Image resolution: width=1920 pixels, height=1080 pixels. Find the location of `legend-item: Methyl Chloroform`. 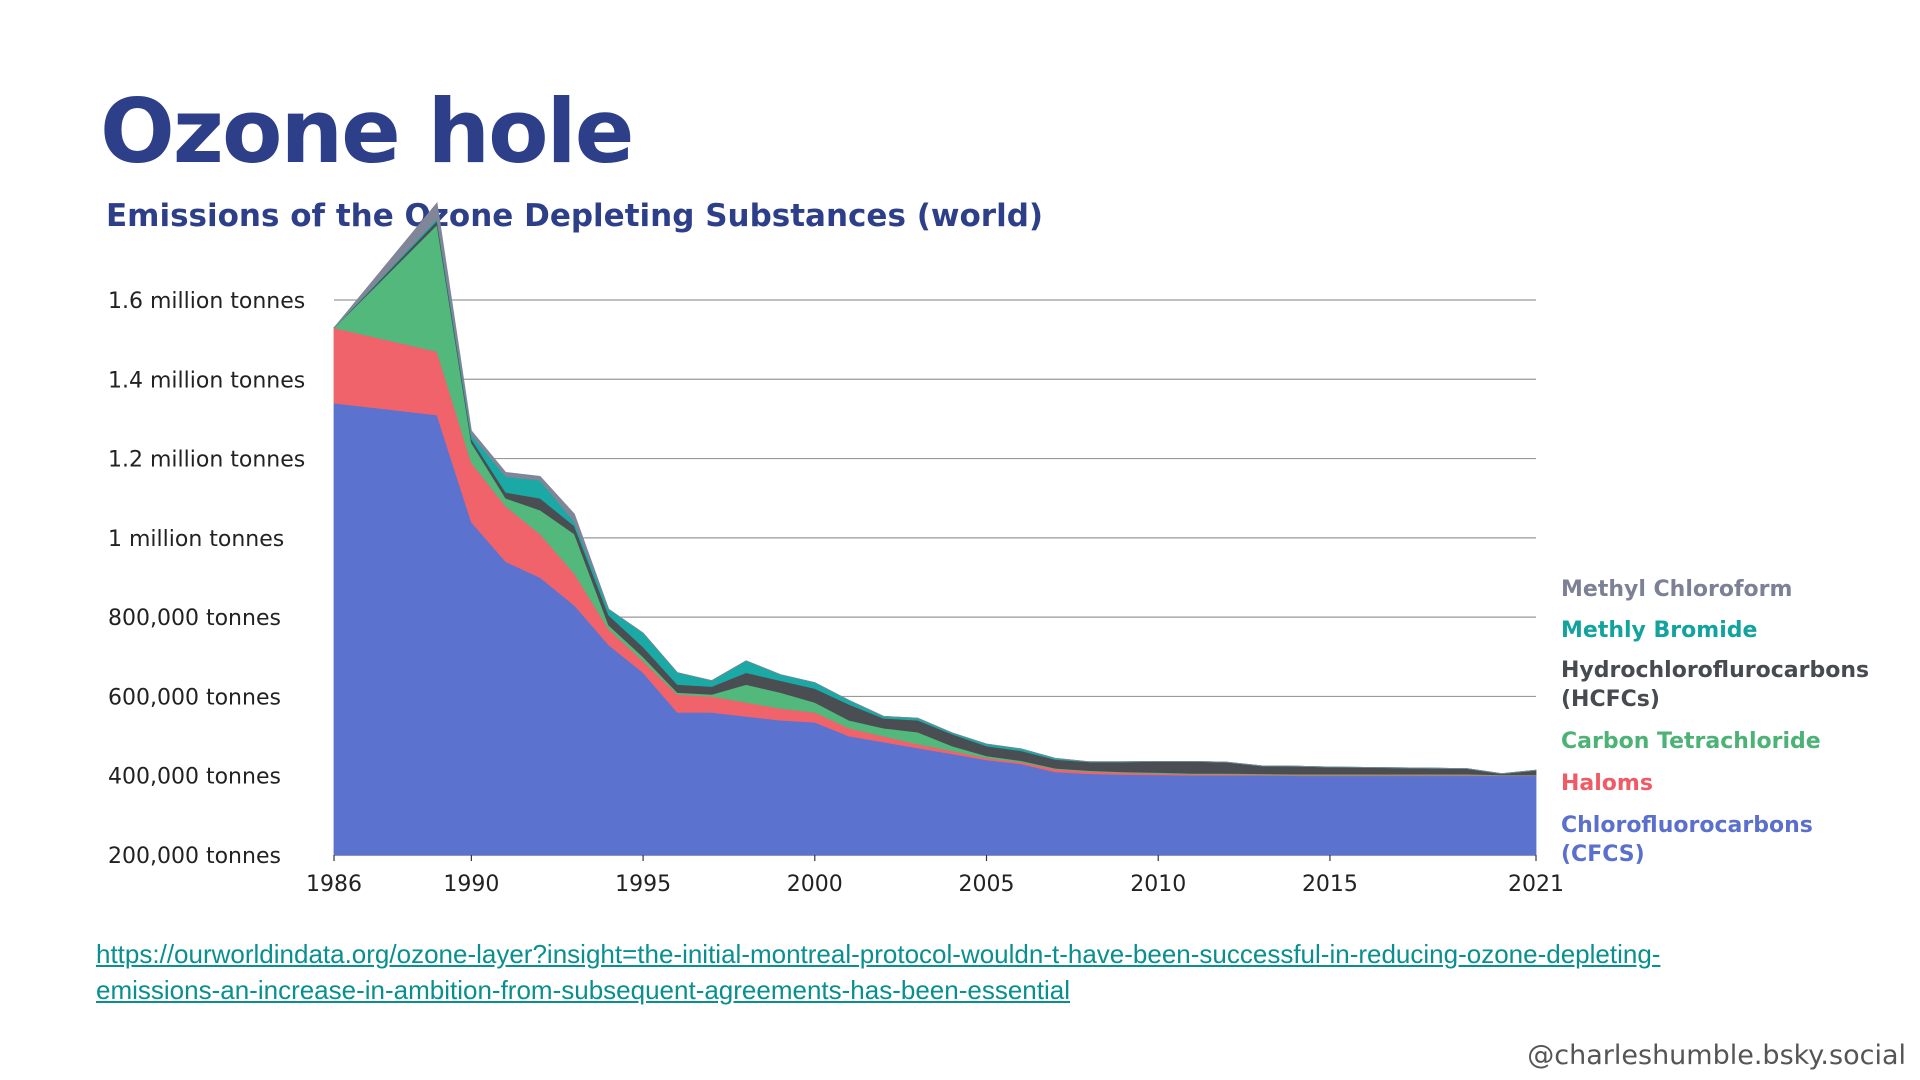

legend-item: Methyl Chloroform is located at coordinates (1676, 589).